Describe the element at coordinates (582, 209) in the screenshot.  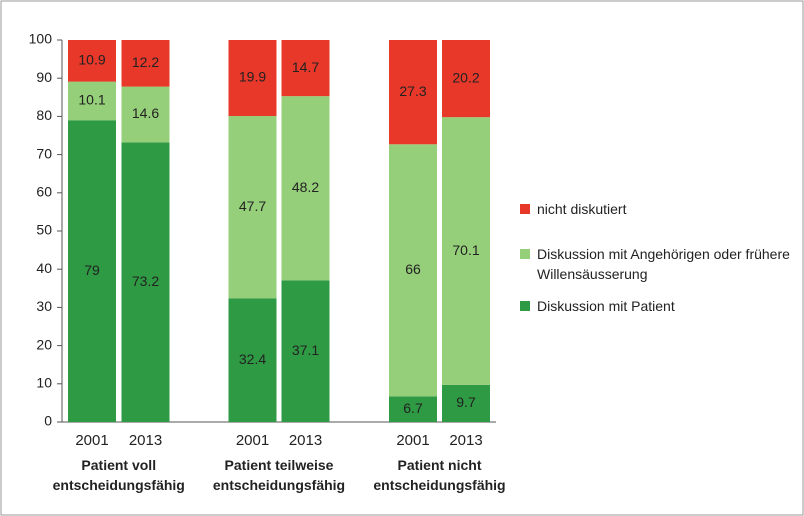
I see `legend-label: nicht diskutiert` at that location.